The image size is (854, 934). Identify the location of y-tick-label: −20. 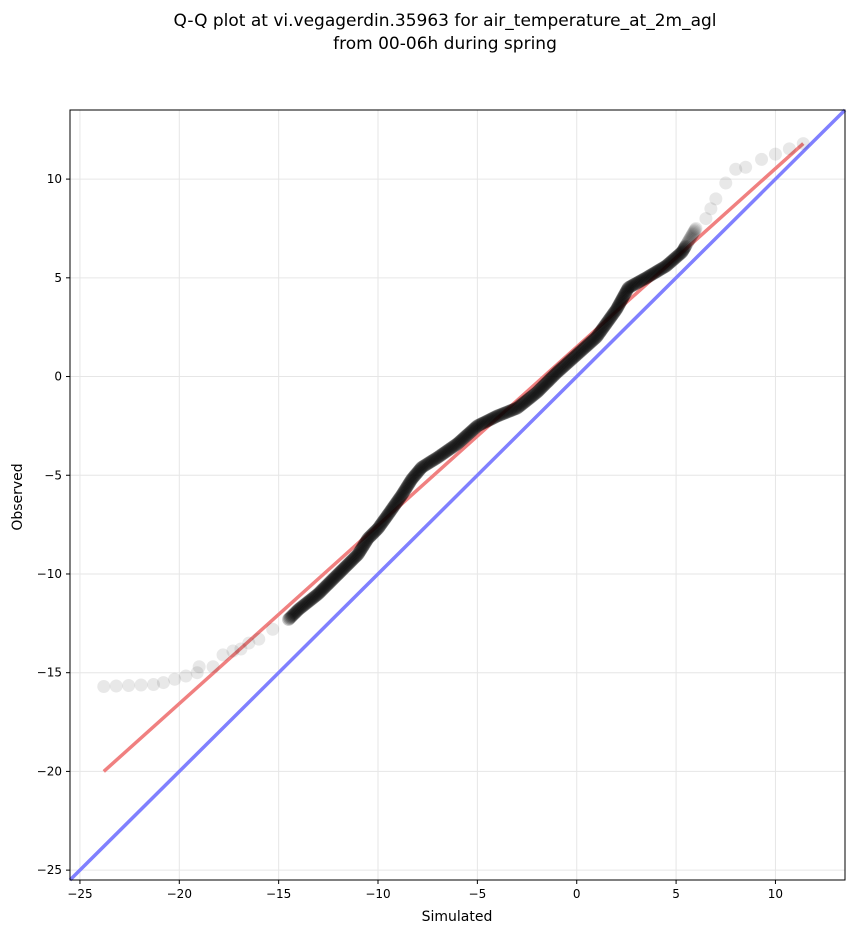
(49, 771).